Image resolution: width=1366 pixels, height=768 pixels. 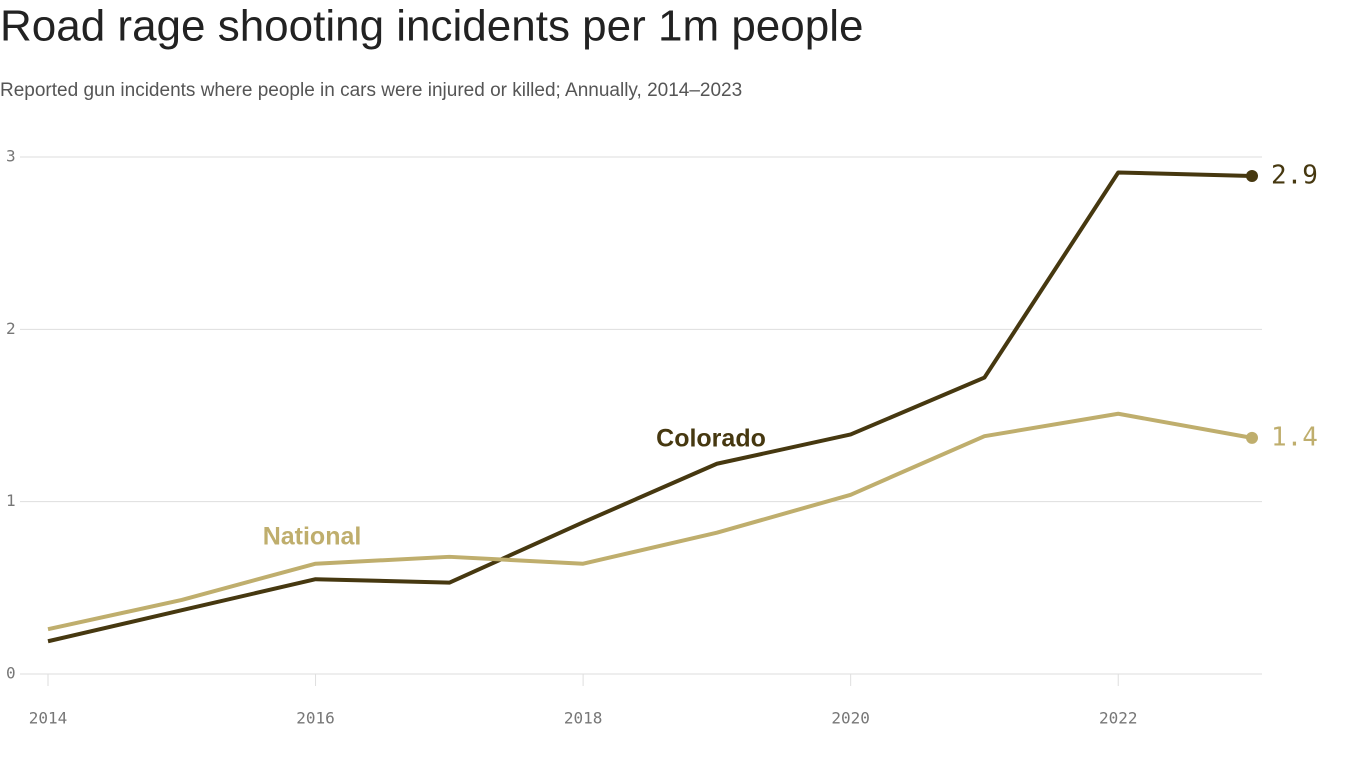 I want to click on x-tick-label: 2018, so click(x=583, y=718).